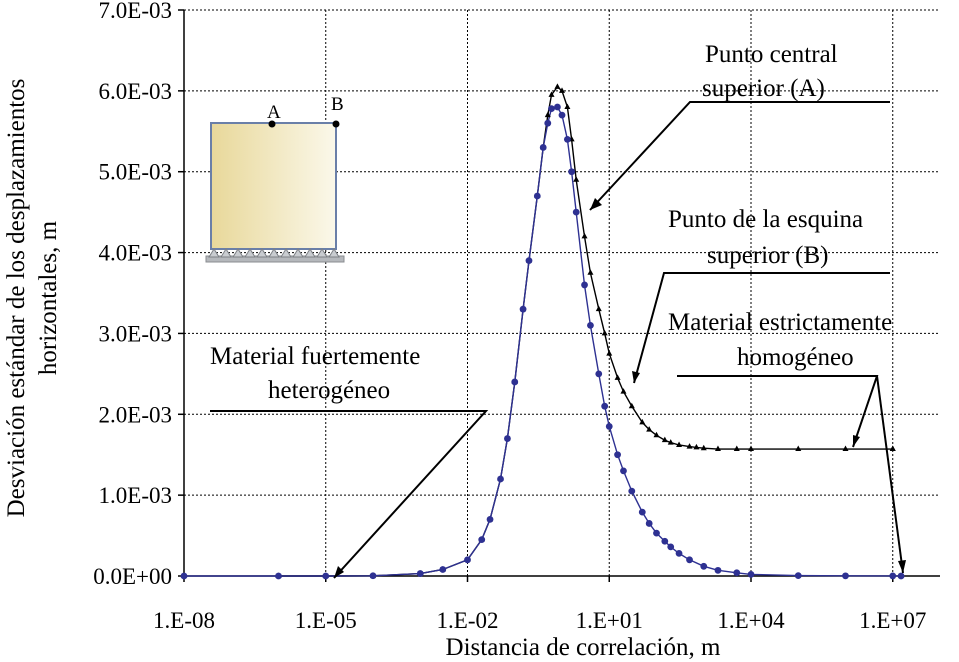 The width and height of the screenshot is (959, 662). What do you see at coordinates (337, 104) in the screenshot?
I see `inset-label-b: B` at bounding box center [337, 104].